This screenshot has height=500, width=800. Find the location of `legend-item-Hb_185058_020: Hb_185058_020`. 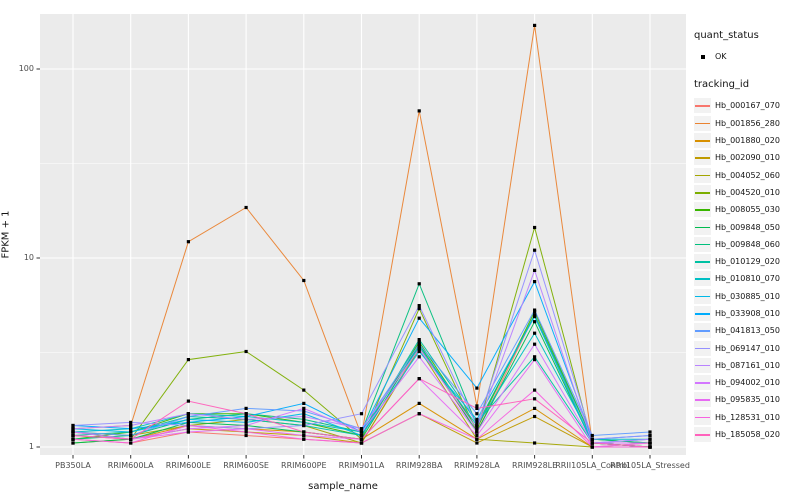

legend-item-Hb_185058_020: Hb_185058_020 is located at coordinates (747, 434).